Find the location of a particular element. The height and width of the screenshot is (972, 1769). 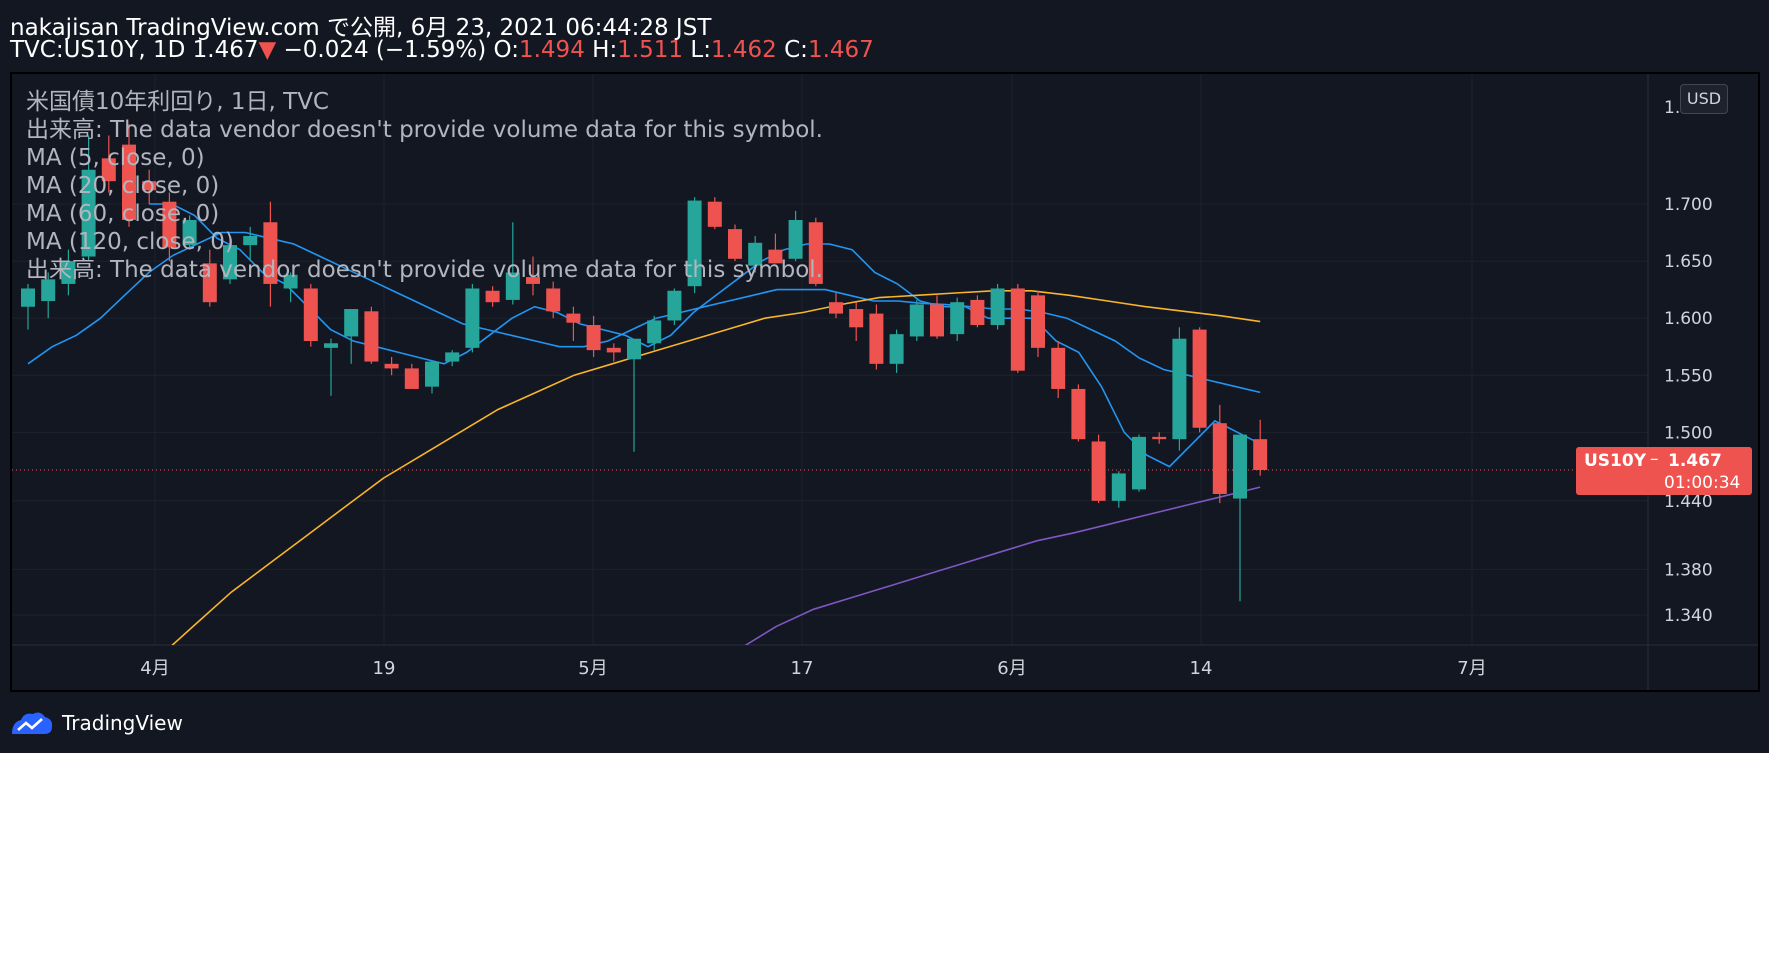

symbol-interval: TVC:US10Y, 1D is located at coordinates (98, 50).